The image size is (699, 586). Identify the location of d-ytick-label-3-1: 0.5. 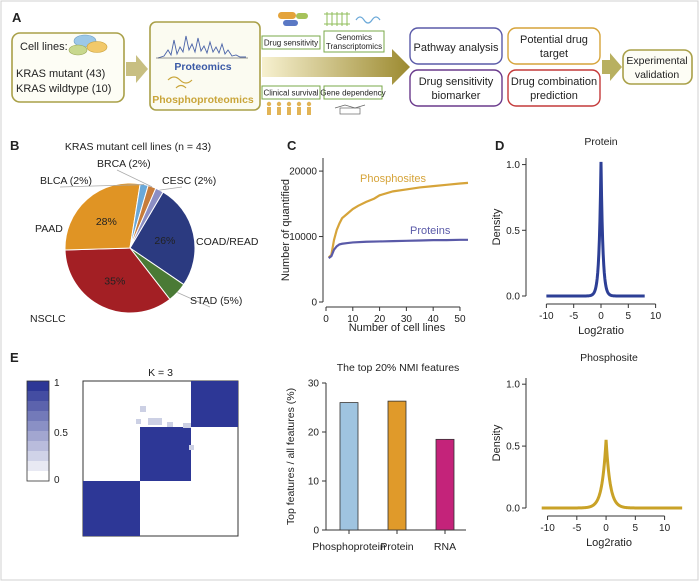
(513, 447).